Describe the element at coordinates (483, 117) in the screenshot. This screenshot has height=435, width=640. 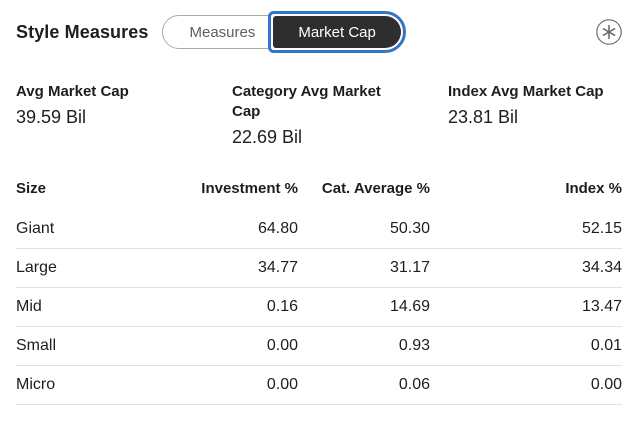
I see `stat-value: 23.81 Bil` at that location.